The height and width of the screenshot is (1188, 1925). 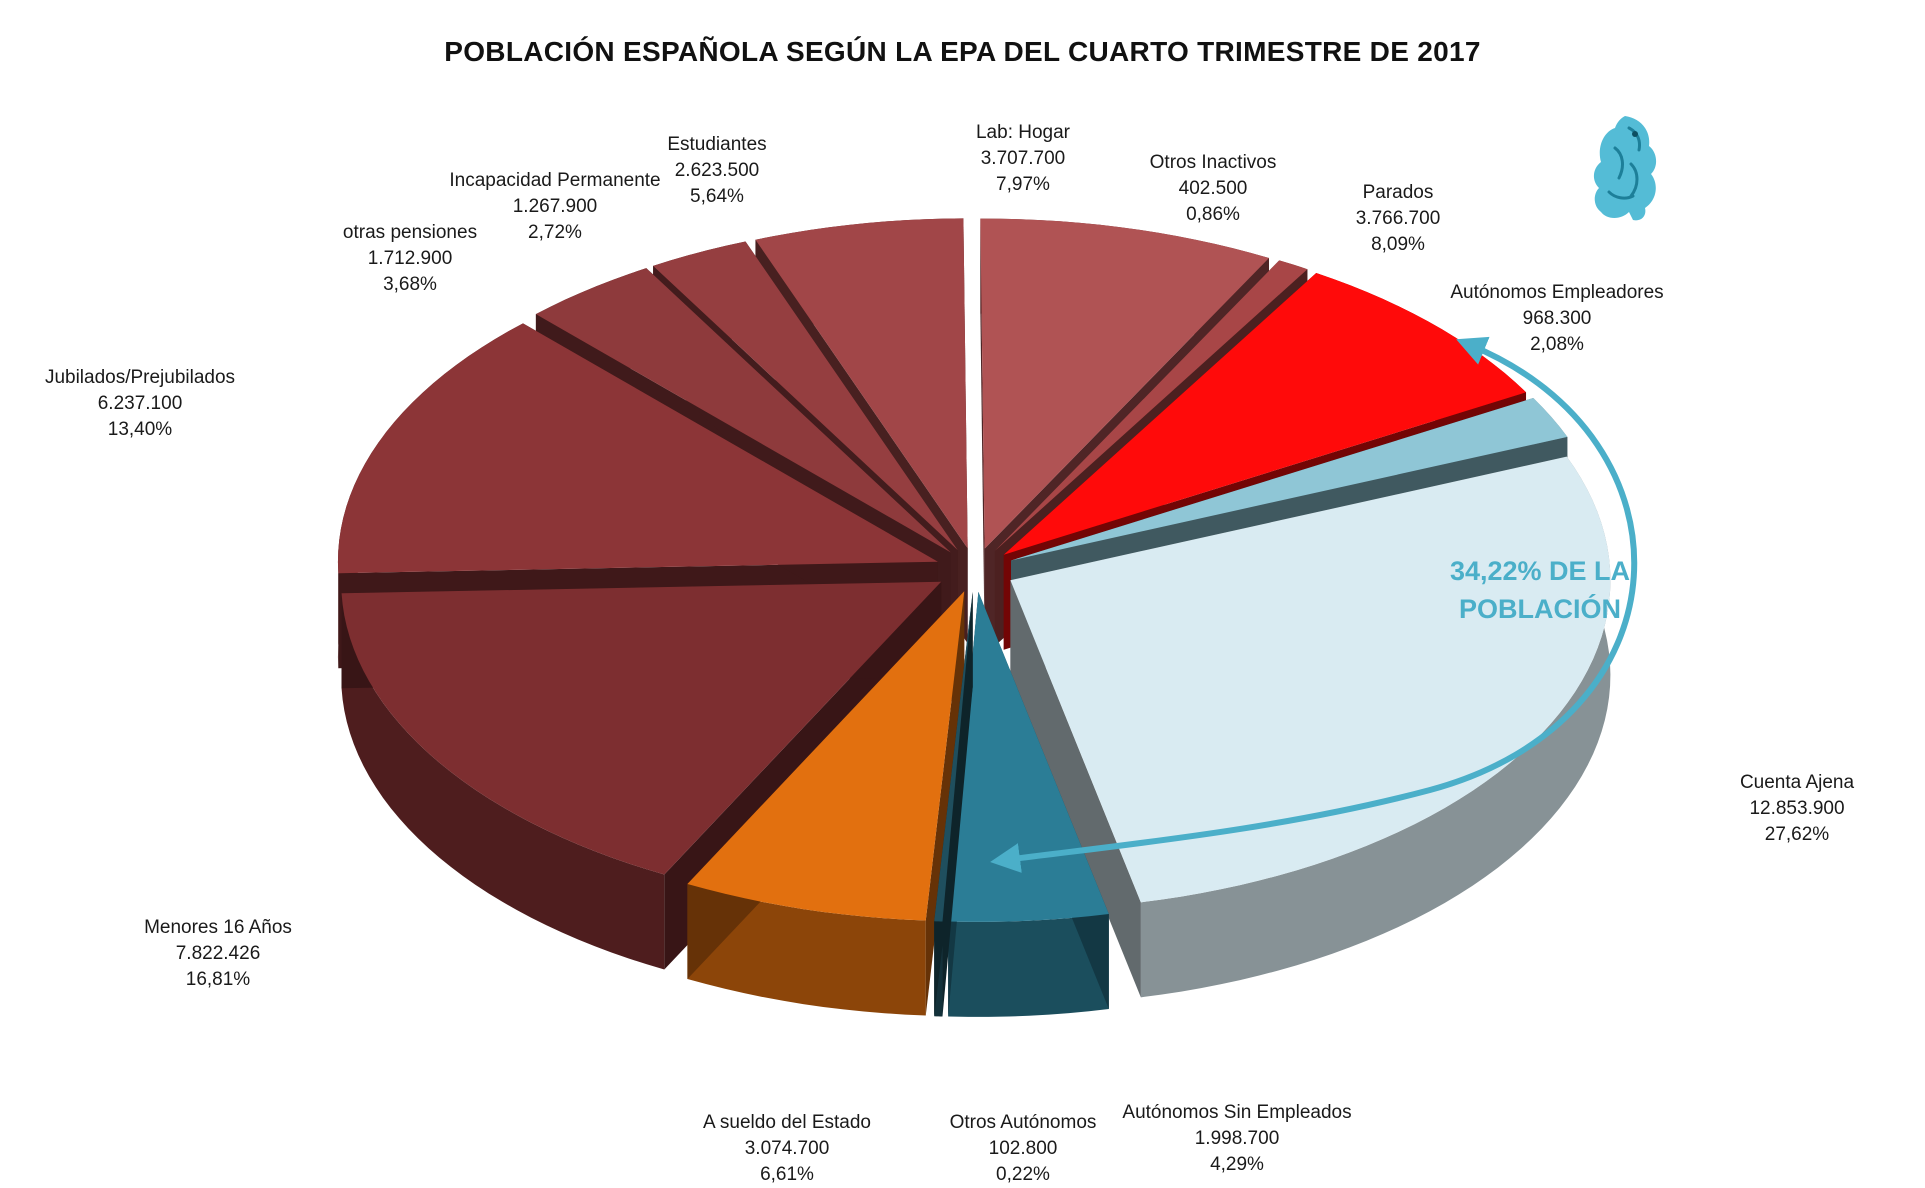 What do you see at coordinates (787, 1174) in the screenshot?
I see `label-percent: 6,61%` at bounding box center [787, 1174].